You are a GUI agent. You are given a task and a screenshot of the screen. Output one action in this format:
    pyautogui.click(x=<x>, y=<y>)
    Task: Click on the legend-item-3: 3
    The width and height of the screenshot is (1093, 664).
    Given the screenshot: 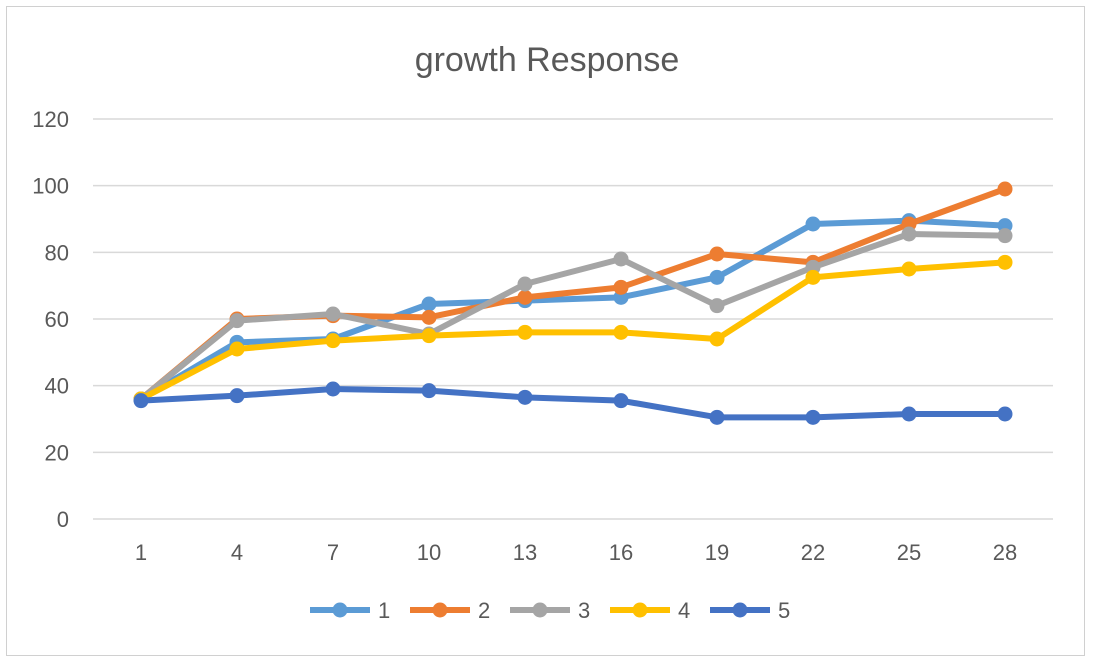 What is the action you would take?
    pyautogui.click(x=550, y=610)
    